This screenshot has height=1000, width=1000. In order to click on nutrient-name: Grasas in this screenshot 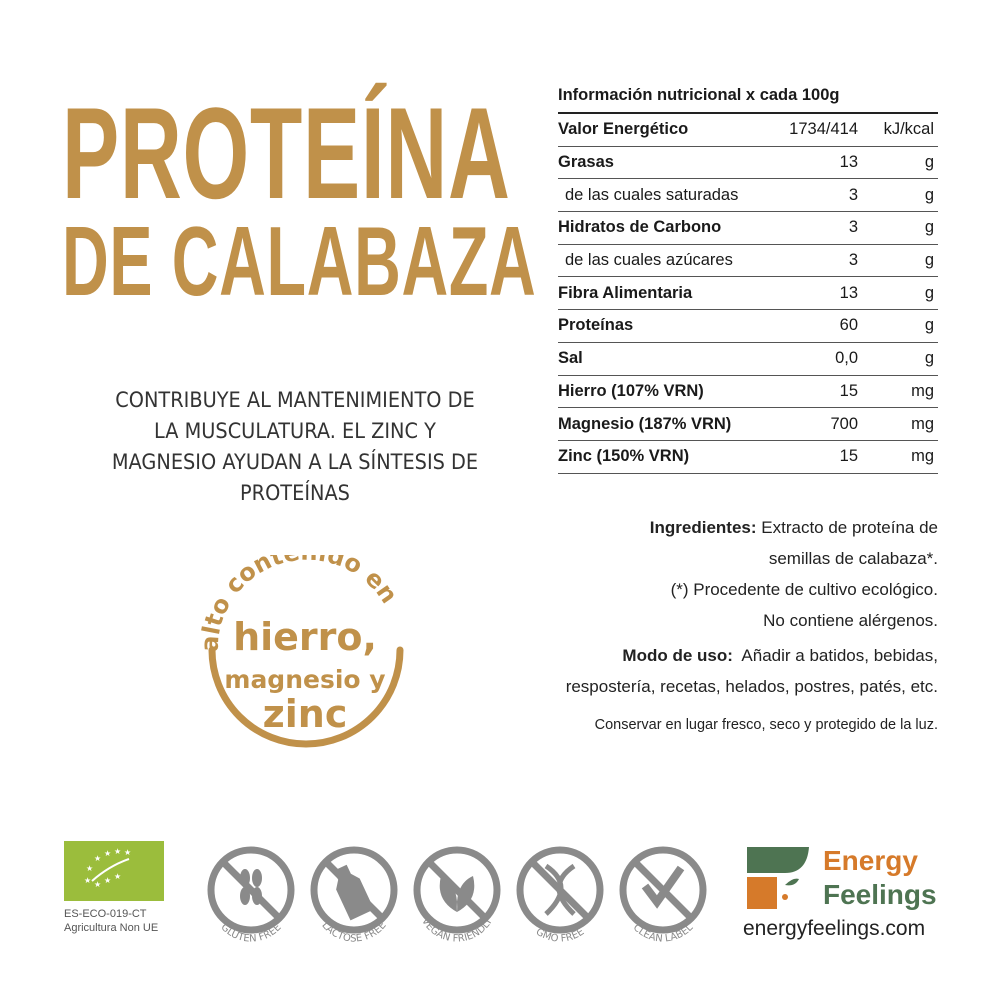, I will do `click(586, 162)`.